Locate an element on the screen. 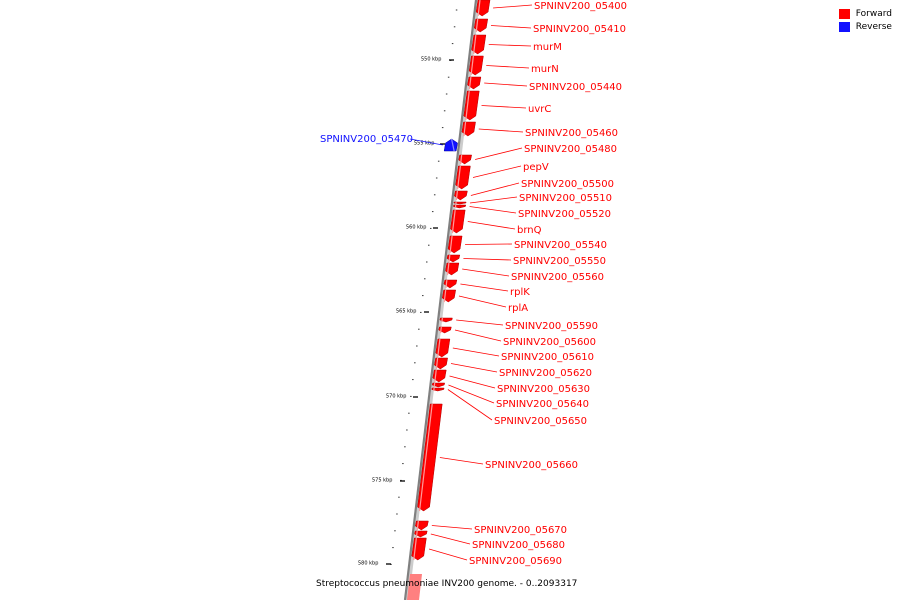 The height and width of the screenshot is (600, 900). gene-label: murM is located at coordinates (547, 47).